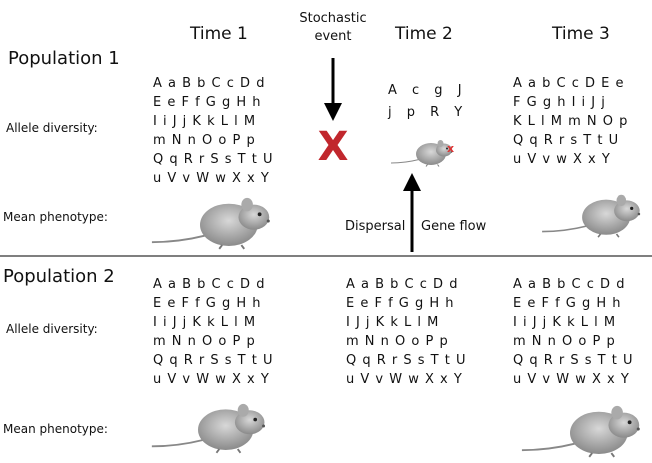 Image resolution: width=652 pixels, height=463 pixels. What do you see at coordinates (425, 112) in the screenshot?
I see `allele-line: j p R Y` at bounding box center [425, 112].